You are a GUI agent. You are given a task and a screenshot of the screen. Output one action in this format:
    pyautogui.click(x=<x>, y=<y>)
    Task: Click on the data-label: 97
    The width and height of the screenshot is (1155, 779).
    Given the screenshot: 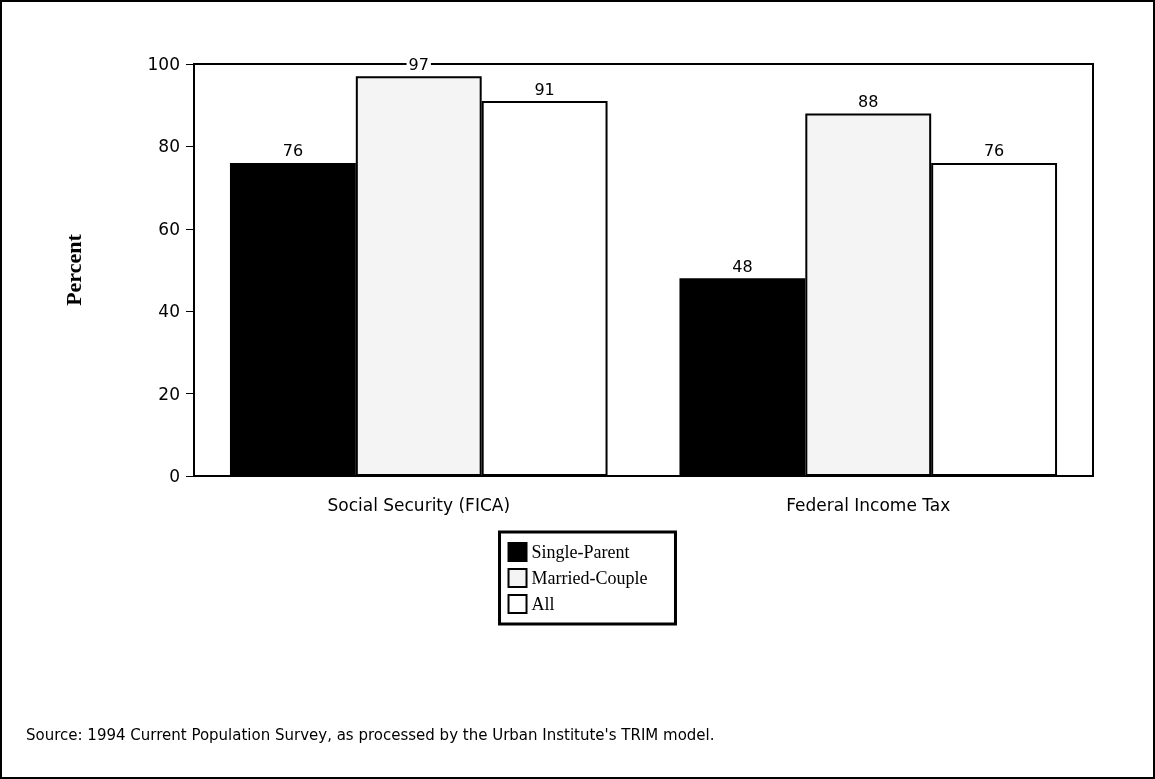 What is the action you would take?
    pyautogui.click(x=418, y=64)
    